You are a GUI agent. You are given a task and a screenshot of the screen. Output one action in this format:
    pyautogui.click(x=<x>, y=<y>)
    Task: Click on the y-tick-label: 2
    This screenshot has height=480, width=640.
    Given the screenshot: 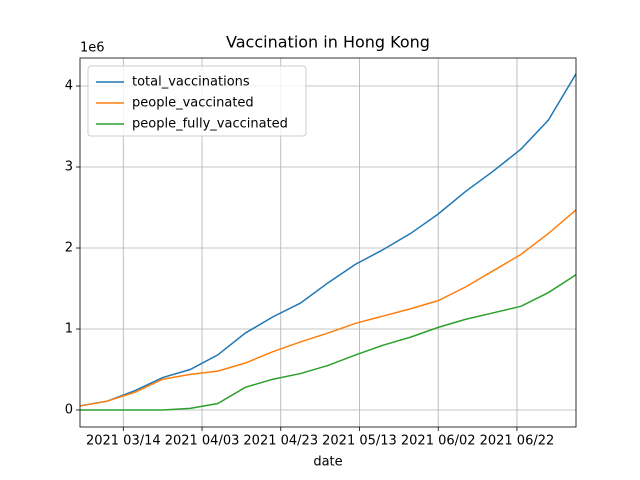 What is the action you would take?
    pyautogui.click(x=69, y=248)
    